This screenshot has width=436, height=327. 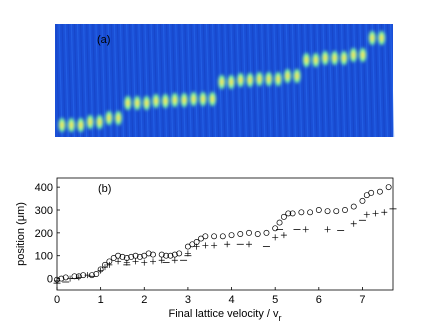 I want to click on panel-label: (a), so click(x=103, y=40).